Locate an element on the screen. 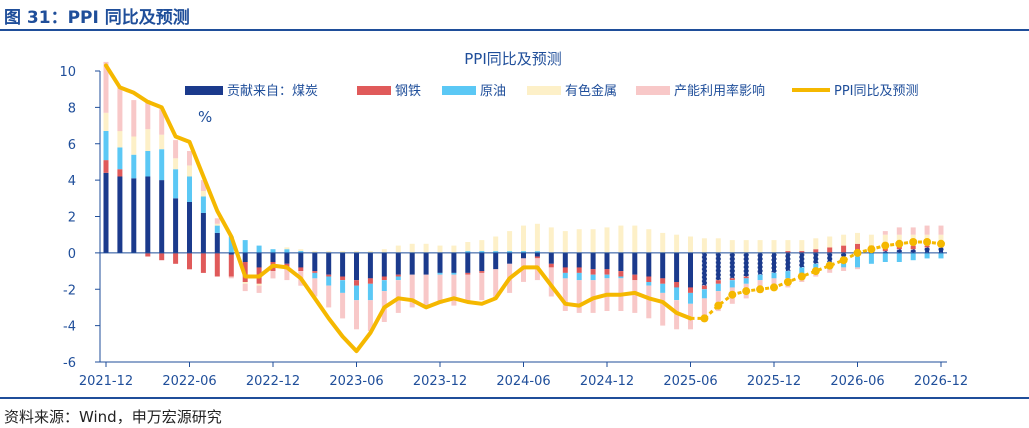  legend-label-capacity: 产能利用率影响 is located at coordinates (719, 91).